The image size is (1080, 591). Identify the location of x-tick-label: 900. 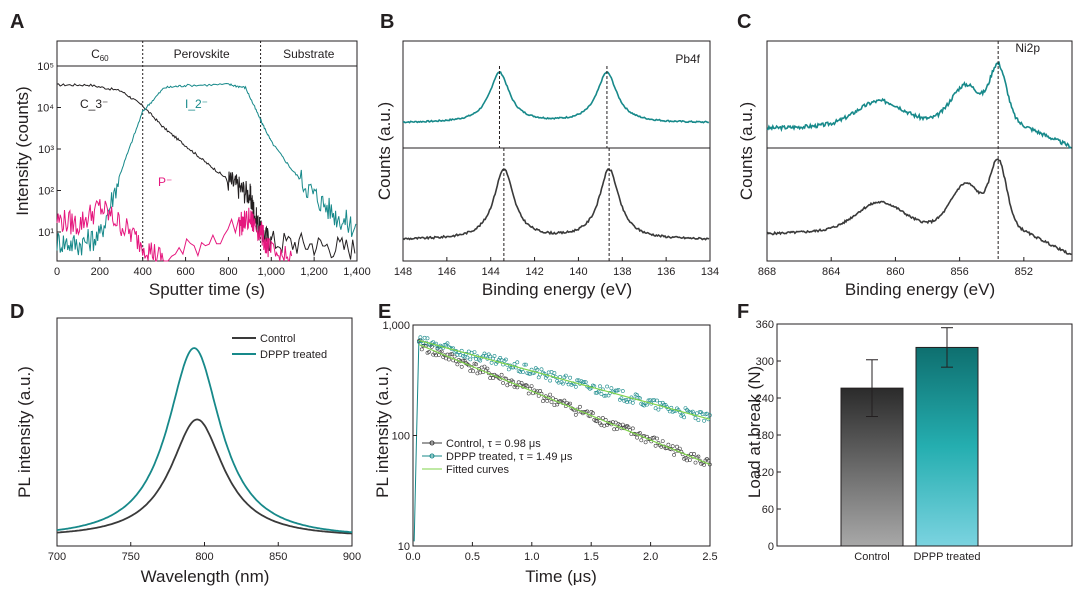
(352, 557).